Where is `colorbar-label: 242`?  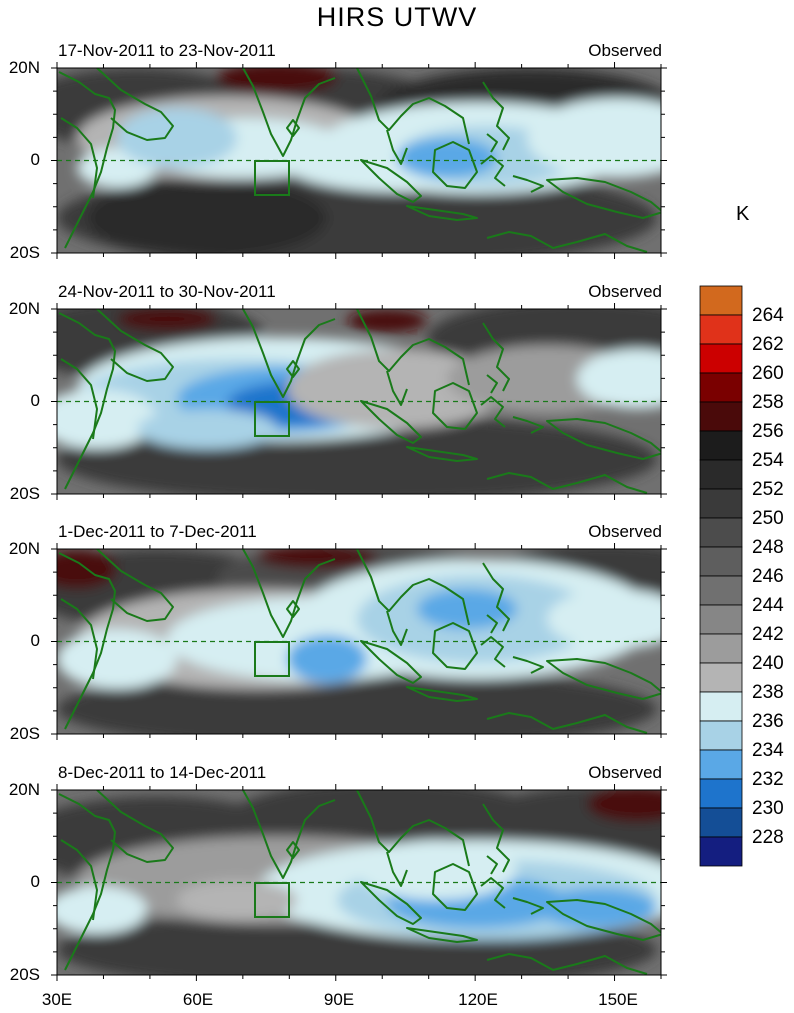
colorbar-label: 242 is located at coordinates (768, 634).